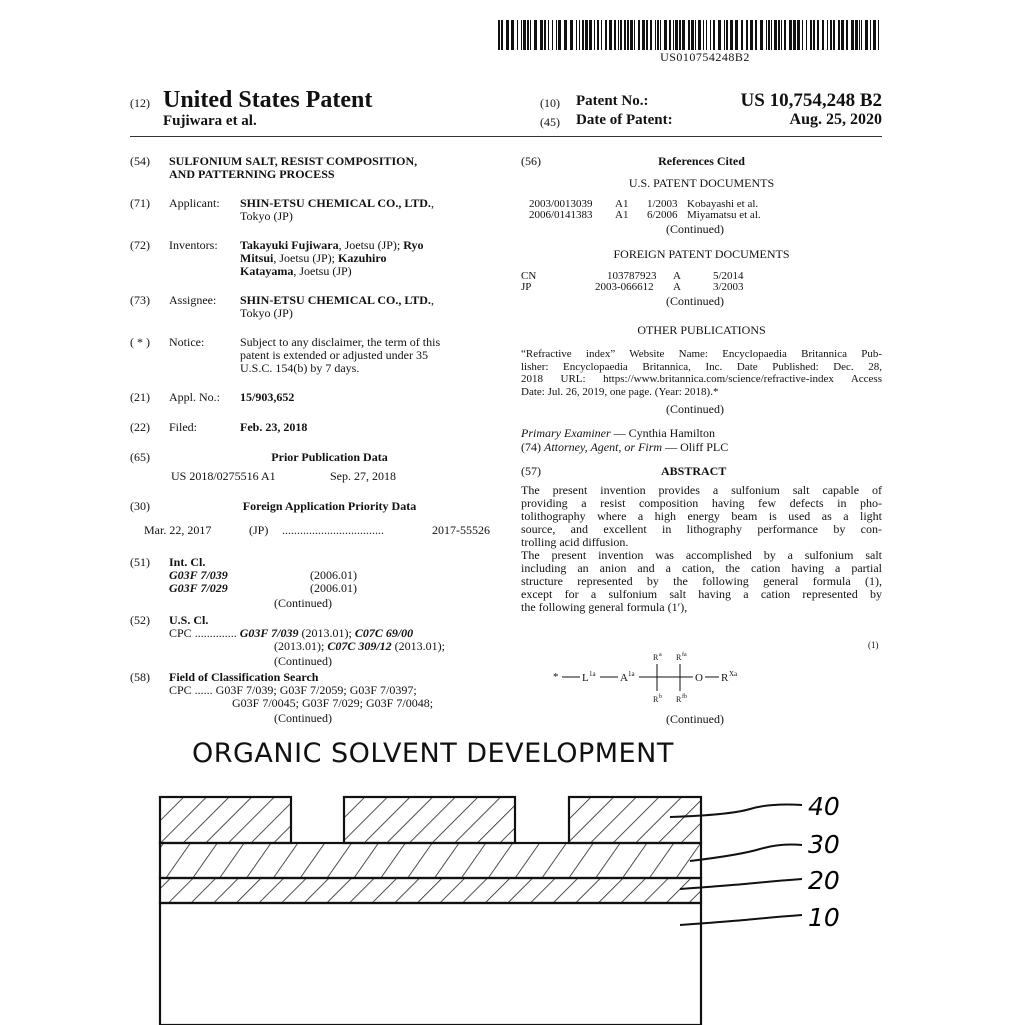 Image resolution: width=1025 pixels, height=1025 pixels. Describe the element at coordinates (140, 161) in the screenshot. I see `code-54: (54)` at that location.